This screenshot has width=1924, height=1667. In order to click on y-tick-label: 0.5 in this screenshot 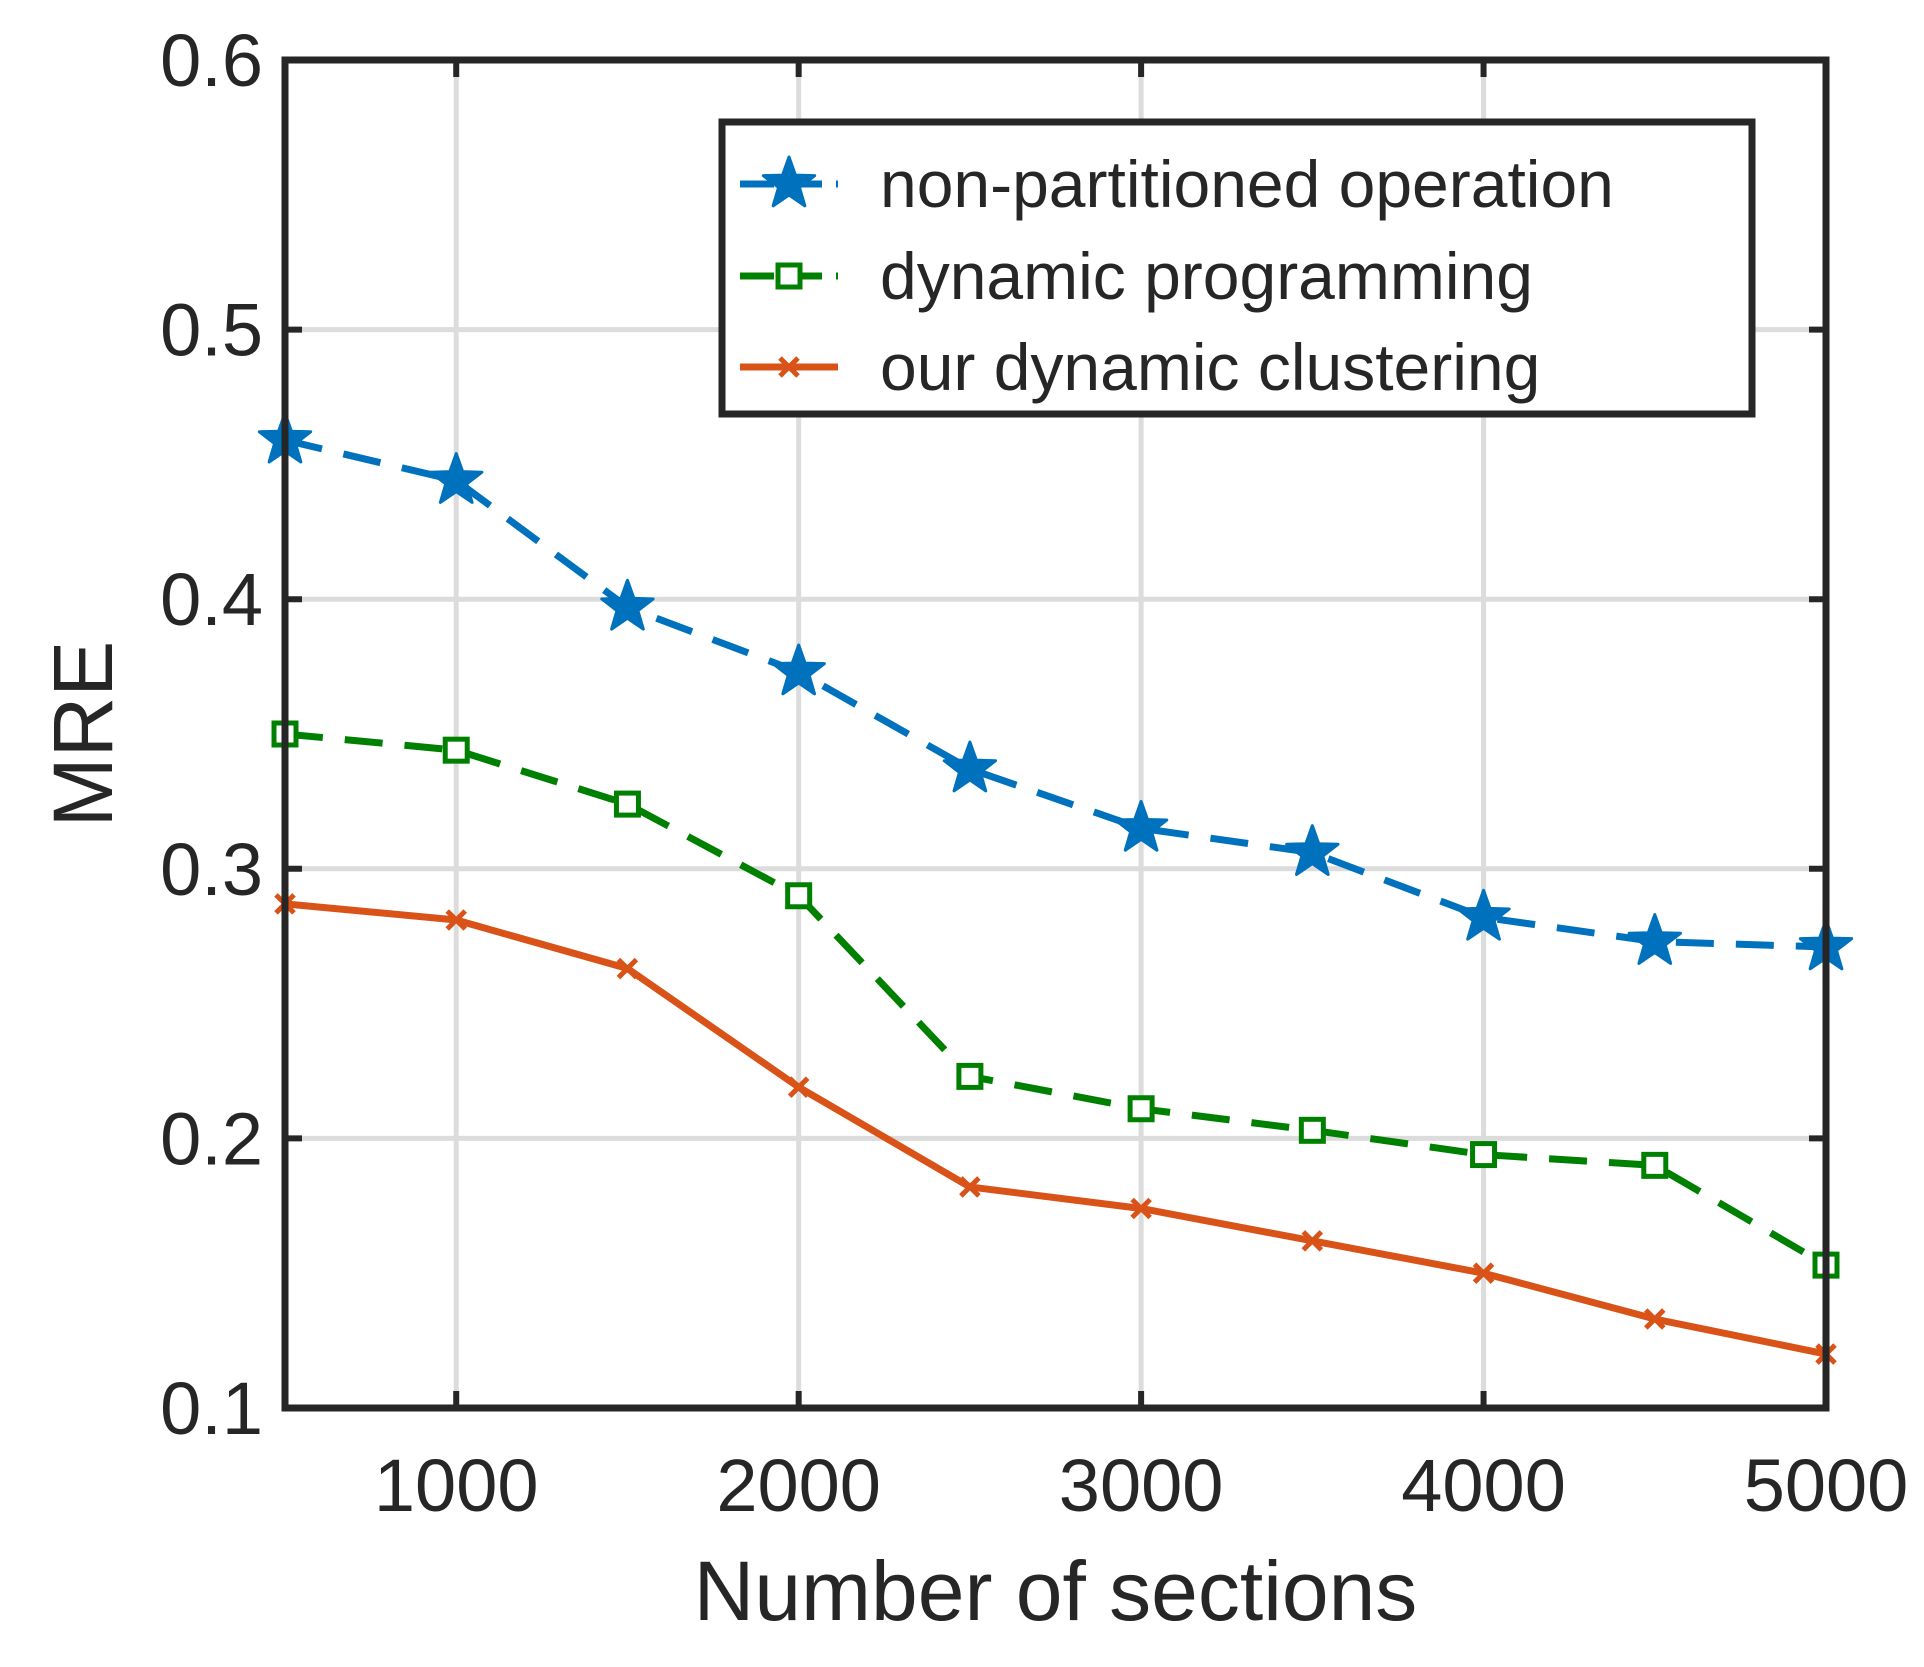, I will do `click(211, 330)`.